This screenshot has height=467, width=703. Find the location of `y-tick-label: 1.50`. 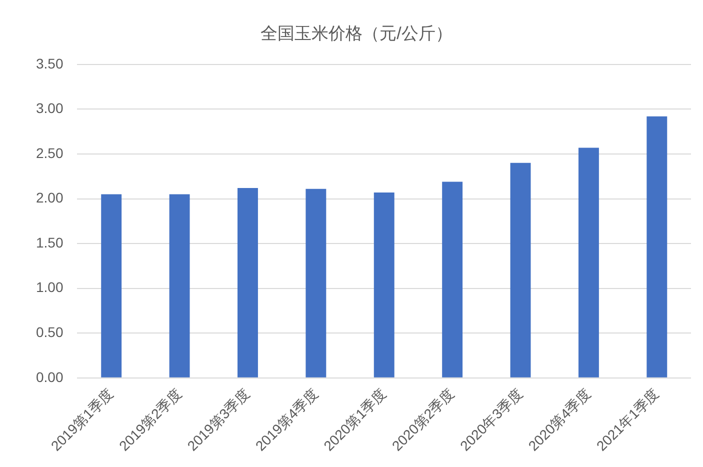

y-tick-label: 1.50 is located at coordinates (50, 242).